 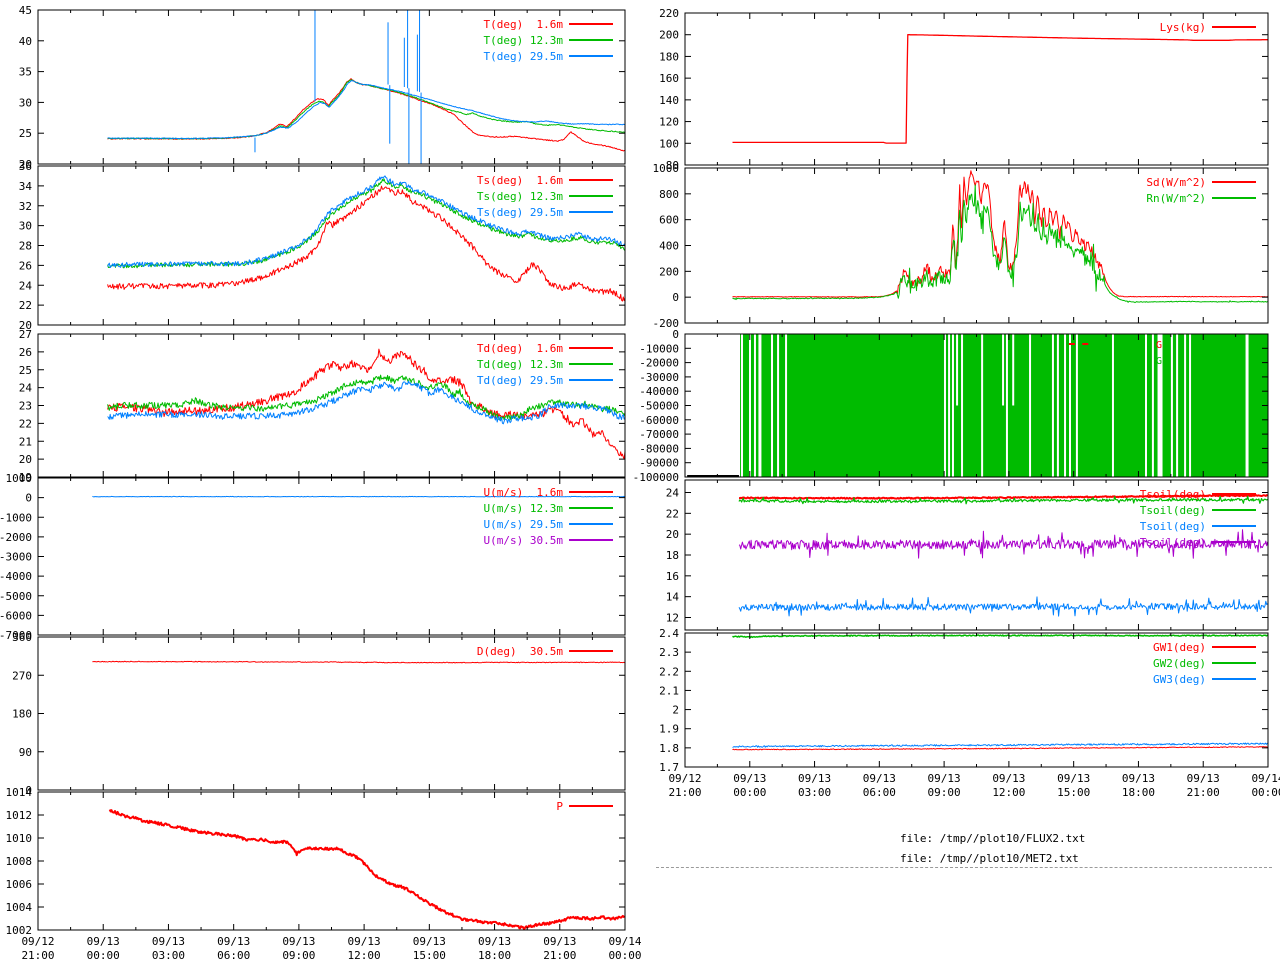 What do you see at coordinates (494, 954) in the screenshot?
I see `svg-text: 18:00` at bounding box center [494, 954].